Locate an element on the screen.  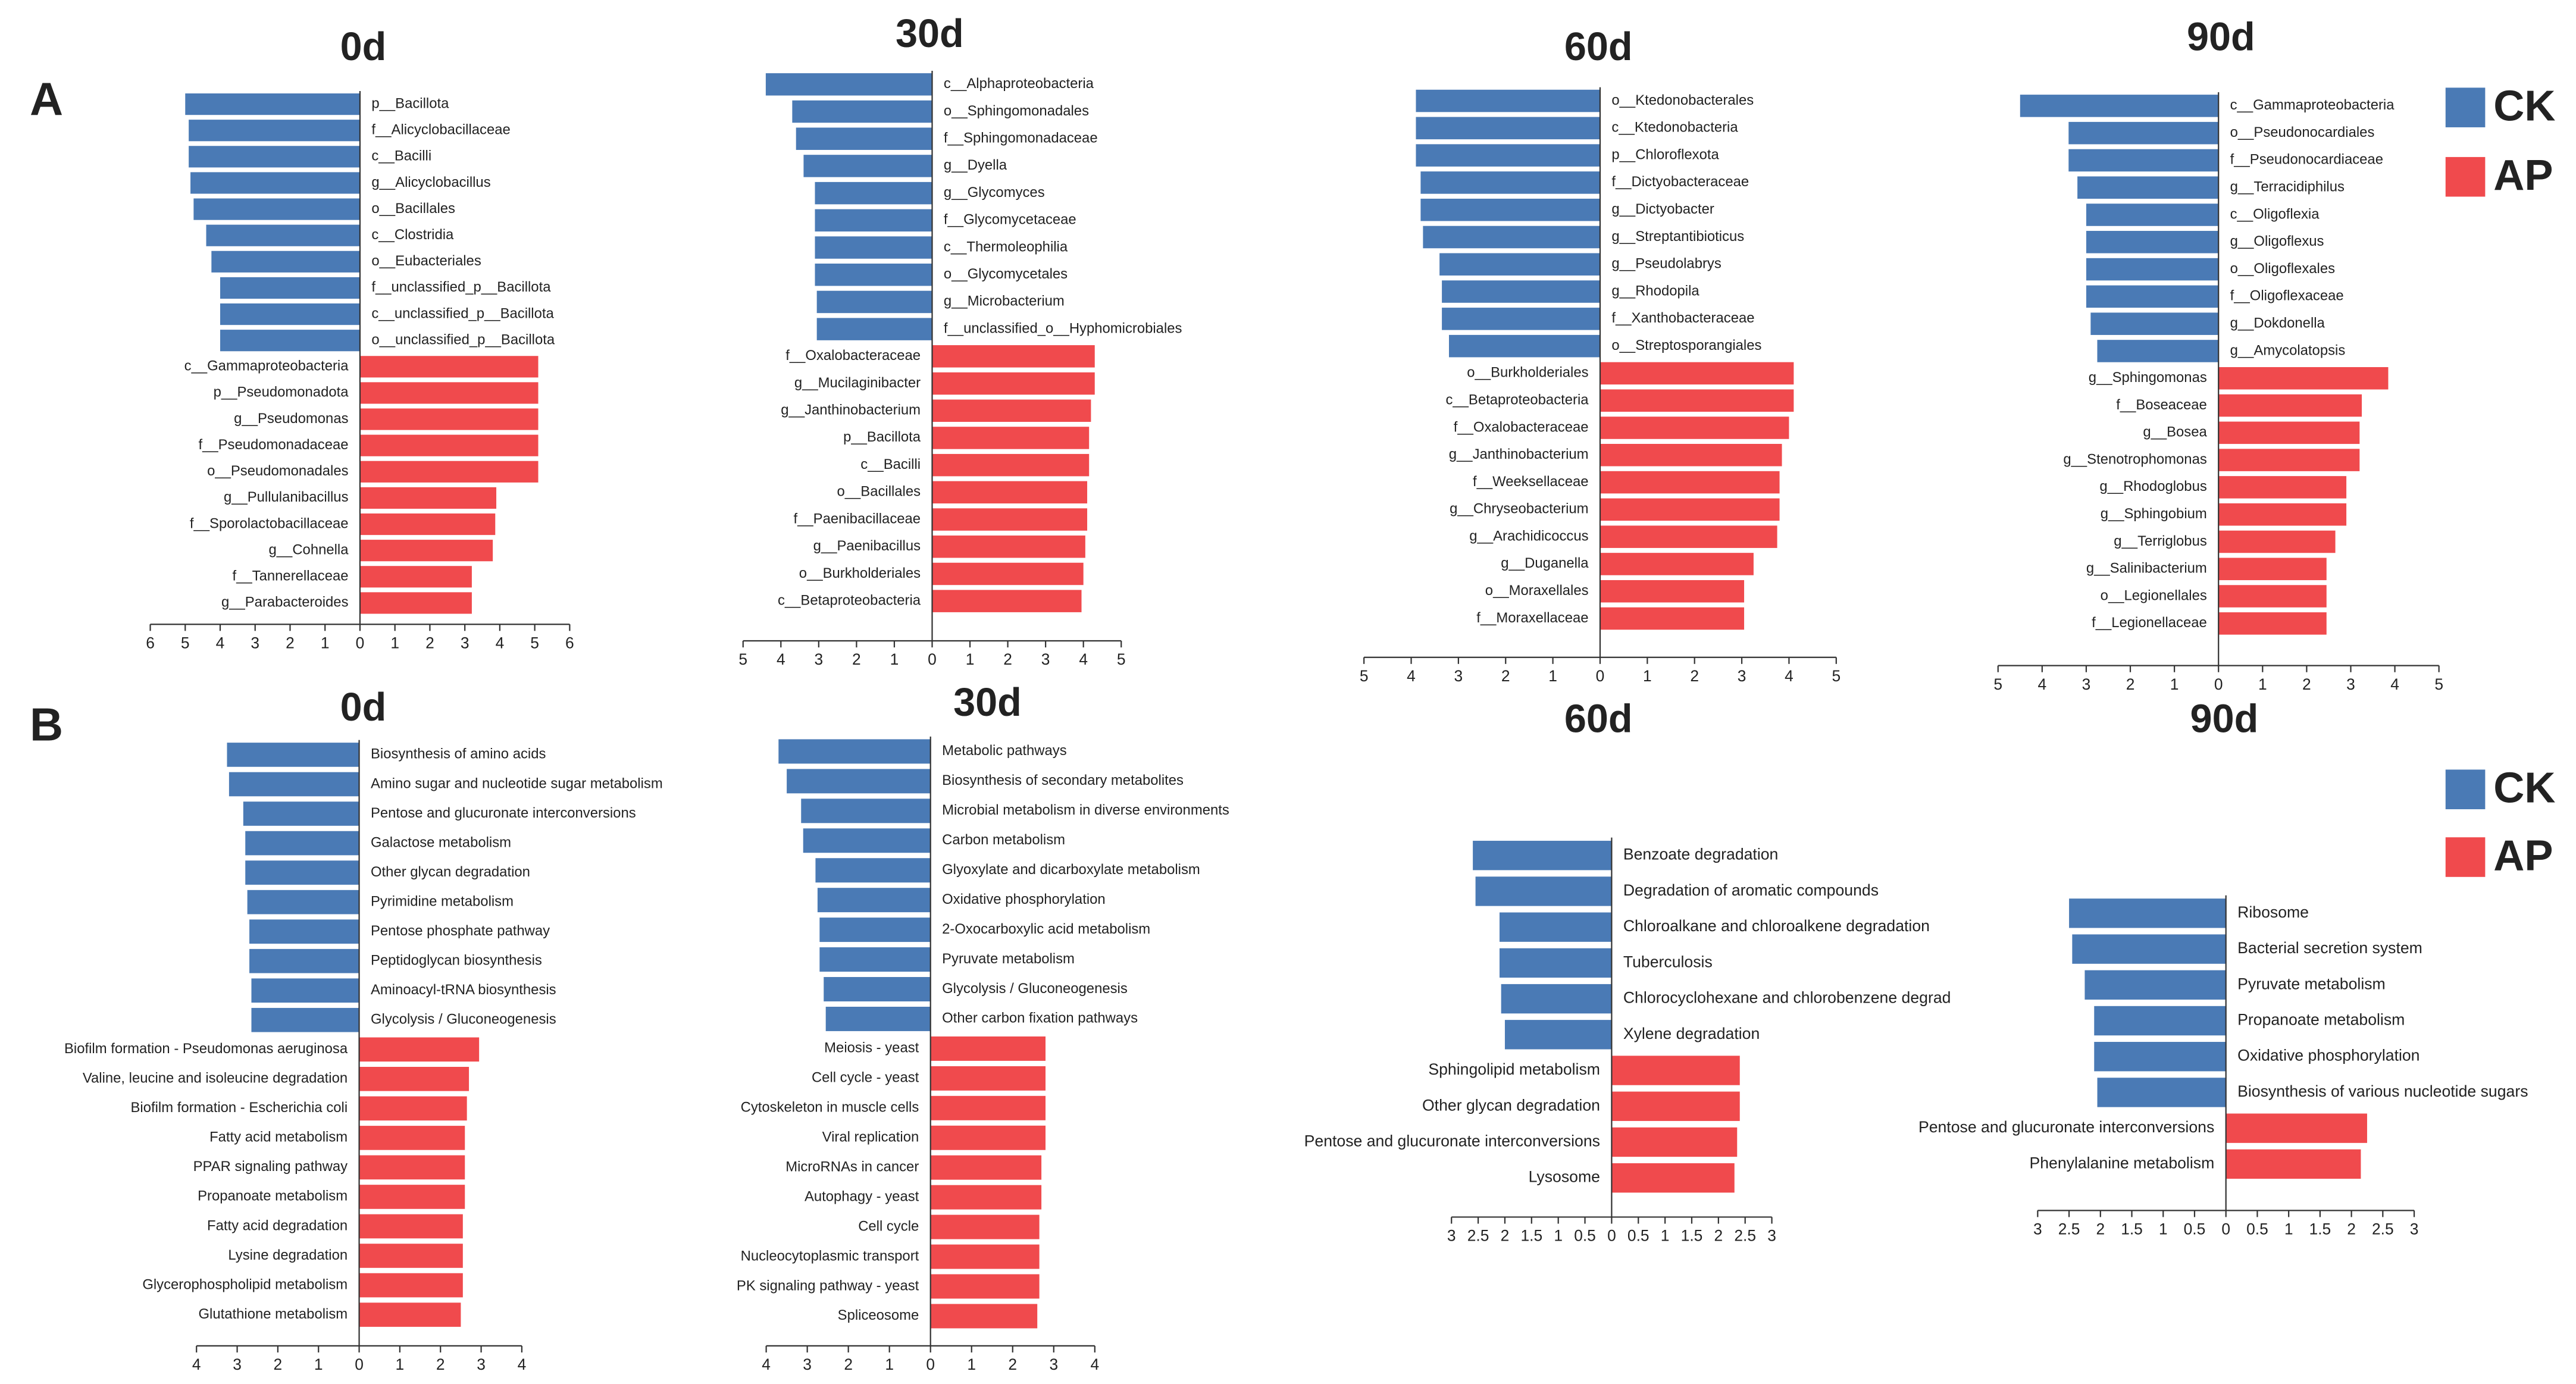
category-label: g__Mucilaginibacter is located at coordinates (857, 383).